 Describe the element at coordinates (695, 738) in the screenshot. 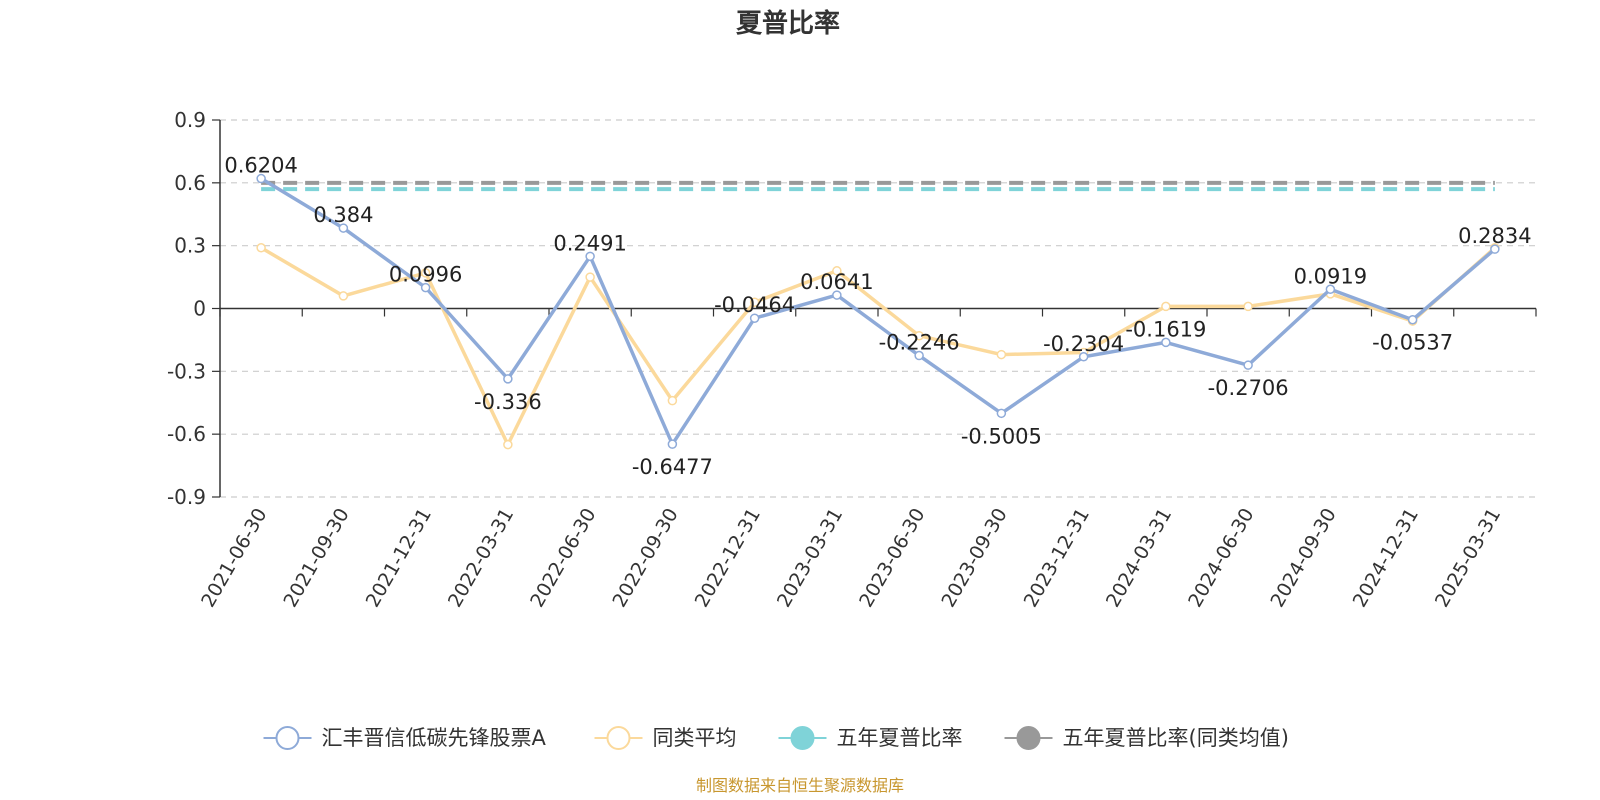

I see `legend-label: 同类平均` at that location.